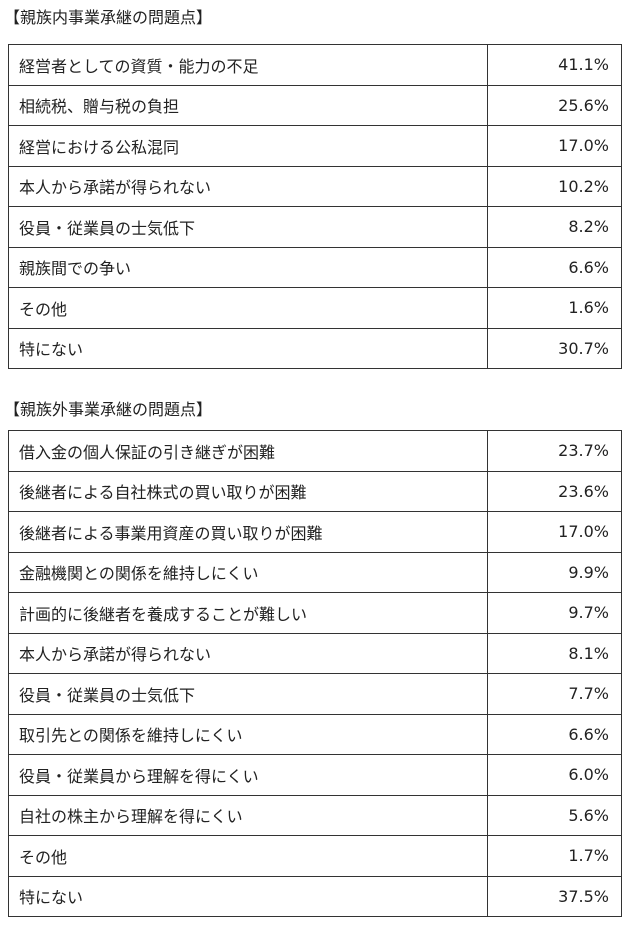 The image size is (640, 936). I want to click on table-row: 特にない 30.7%, so click(315, 348).